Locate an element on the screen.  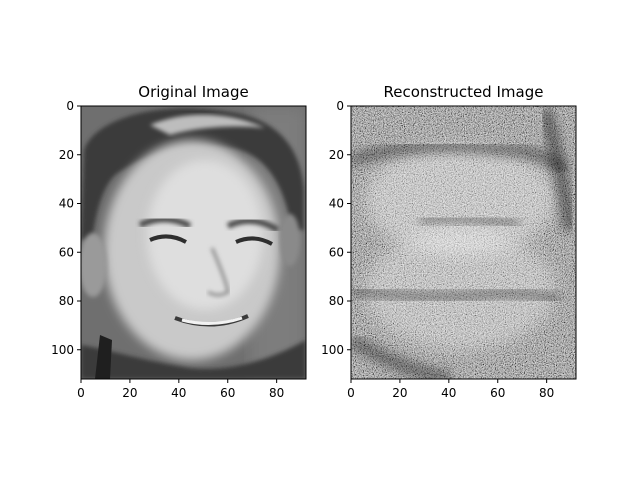
original-x-ticks: 0 20 40 60 80 is located at coordinates (180, 389).